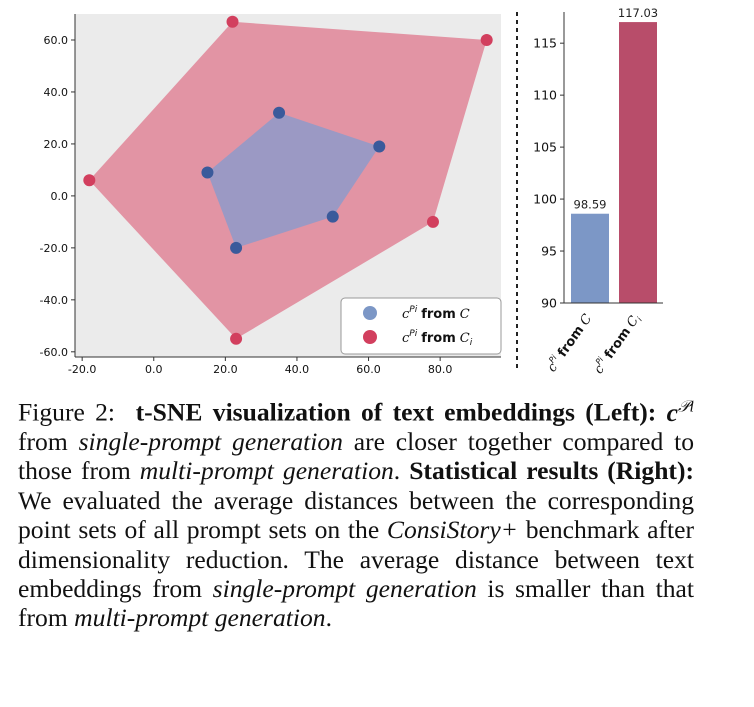  What do you see at coordinates (437, 338) in the screenshot?
I see `legend-label-multi: cPi from Ci` at bounding box center [437, 338].